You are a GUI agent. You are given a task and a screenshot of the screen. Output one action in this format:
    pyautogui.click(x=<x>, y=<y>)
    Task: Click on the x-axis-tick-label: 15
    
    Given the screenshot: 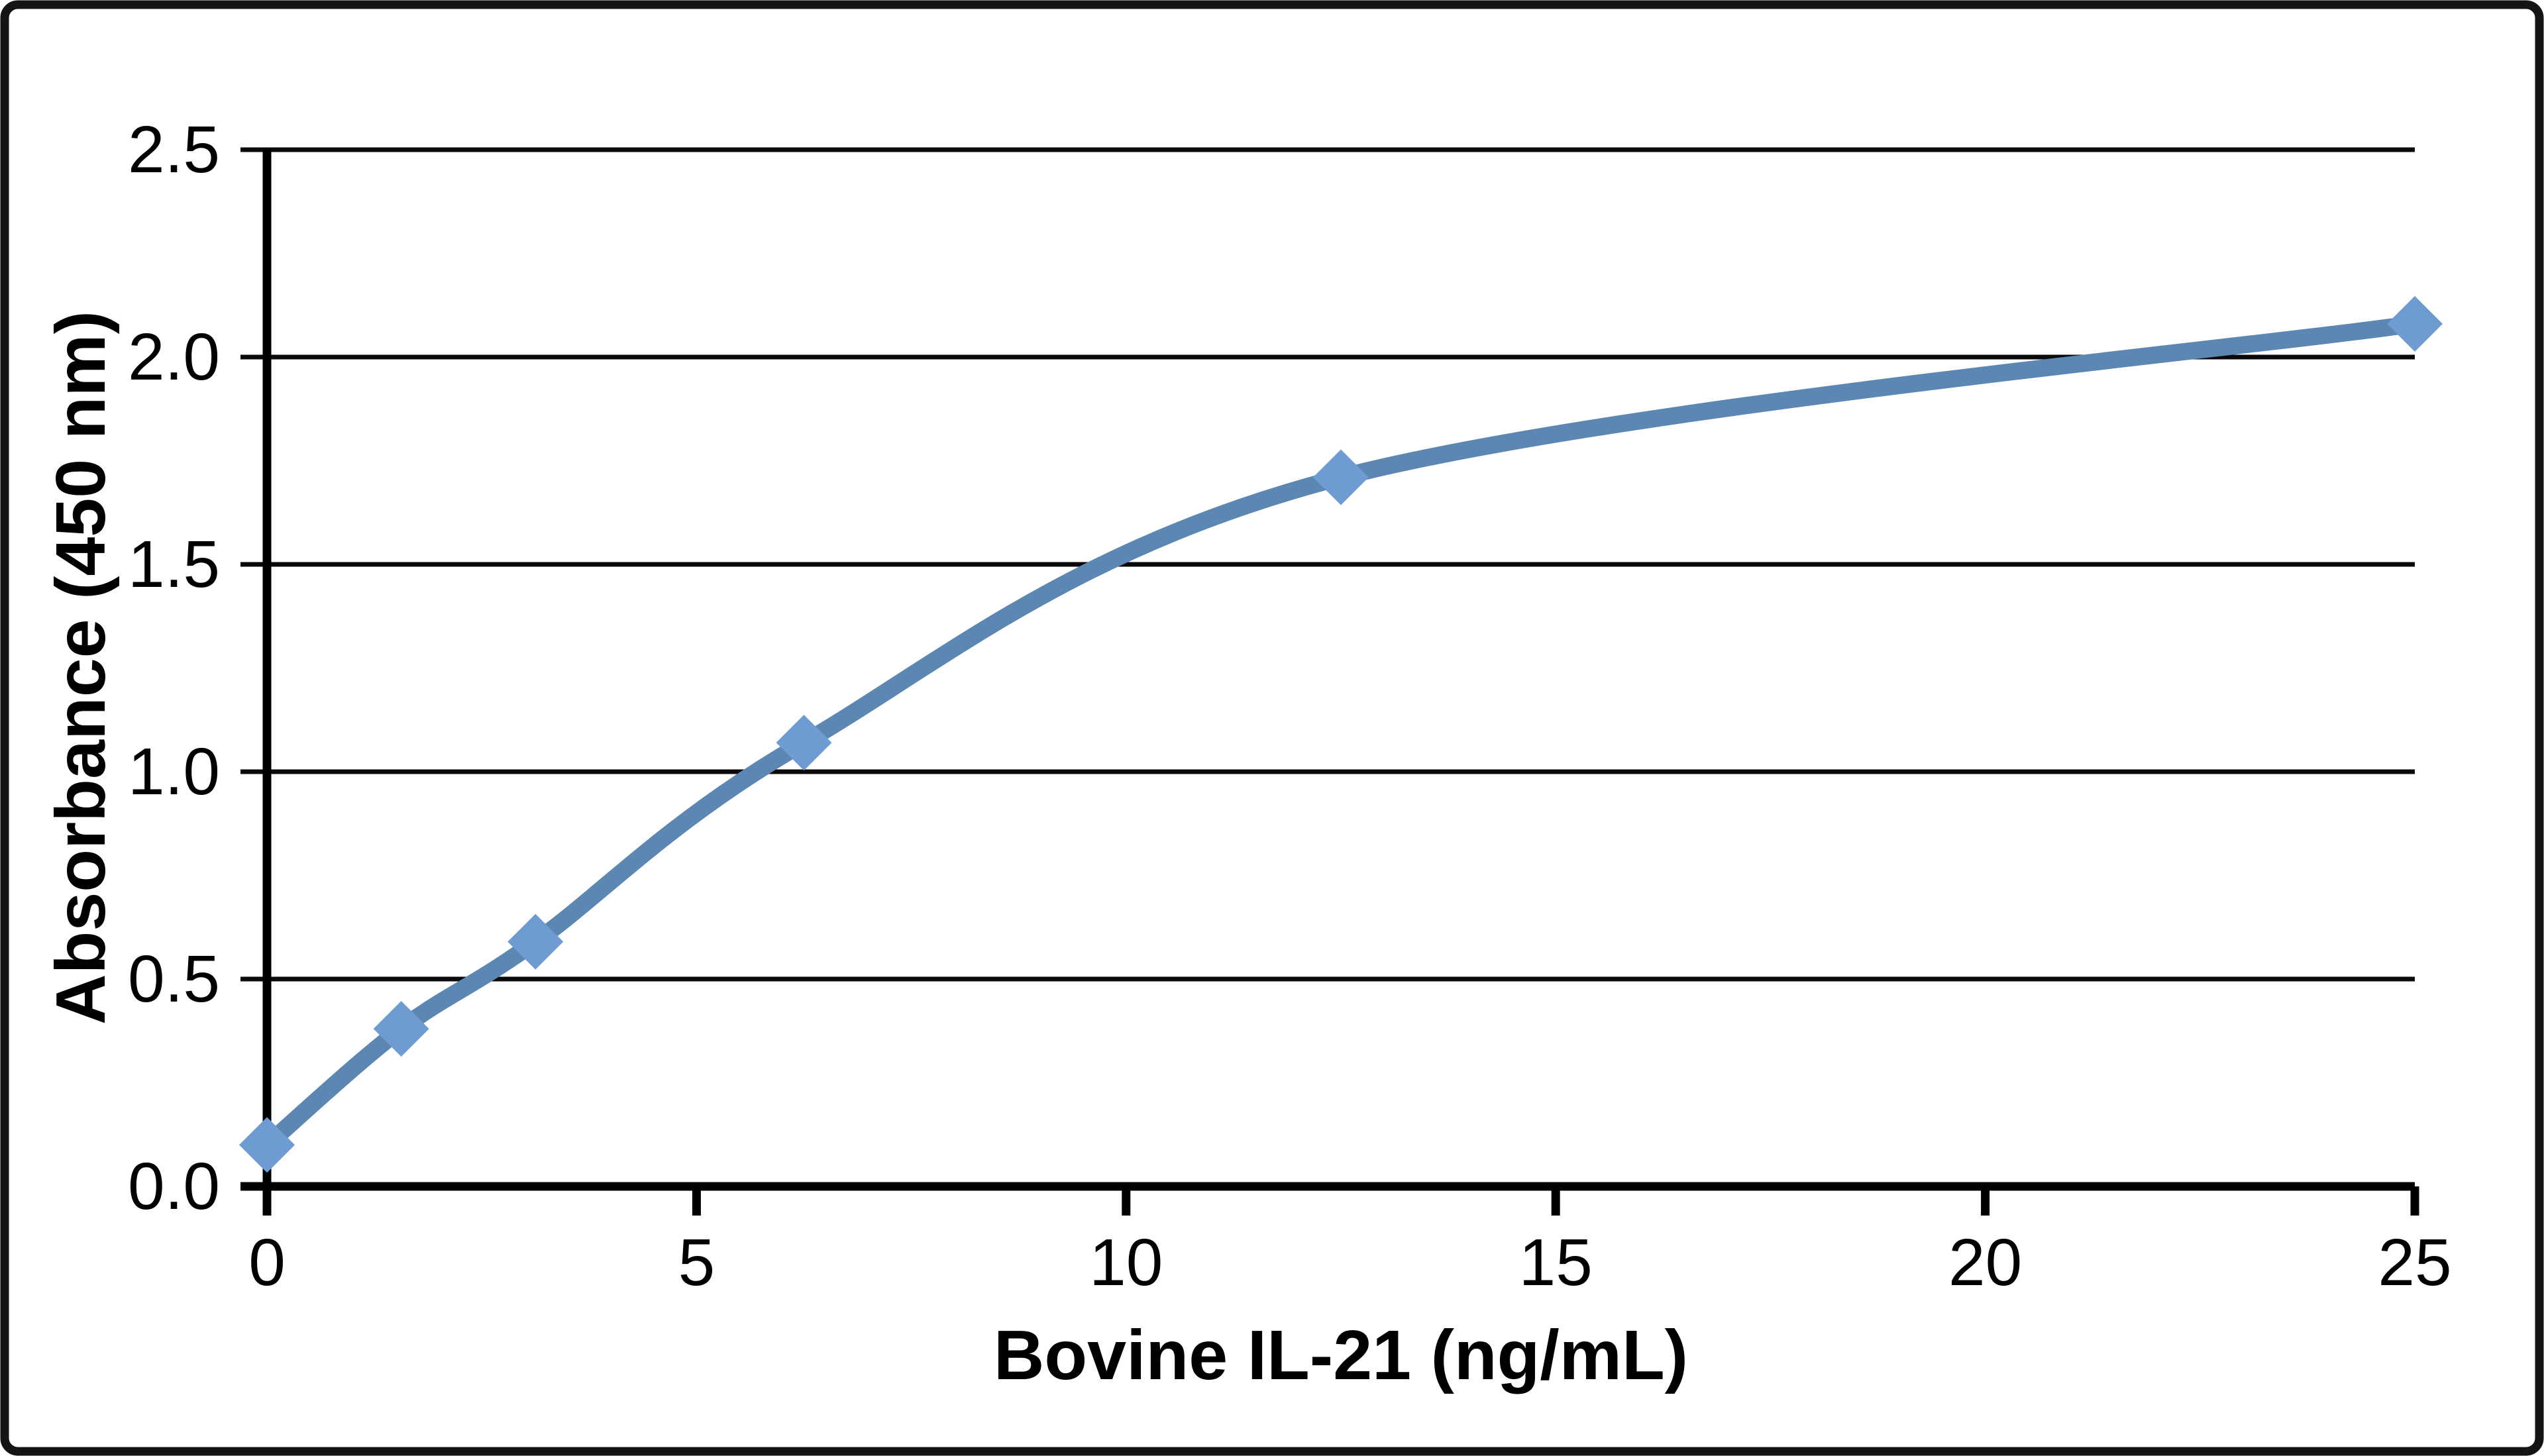 What is the action you would take?
    pyautogui.click(x=1556, y=1262)
    